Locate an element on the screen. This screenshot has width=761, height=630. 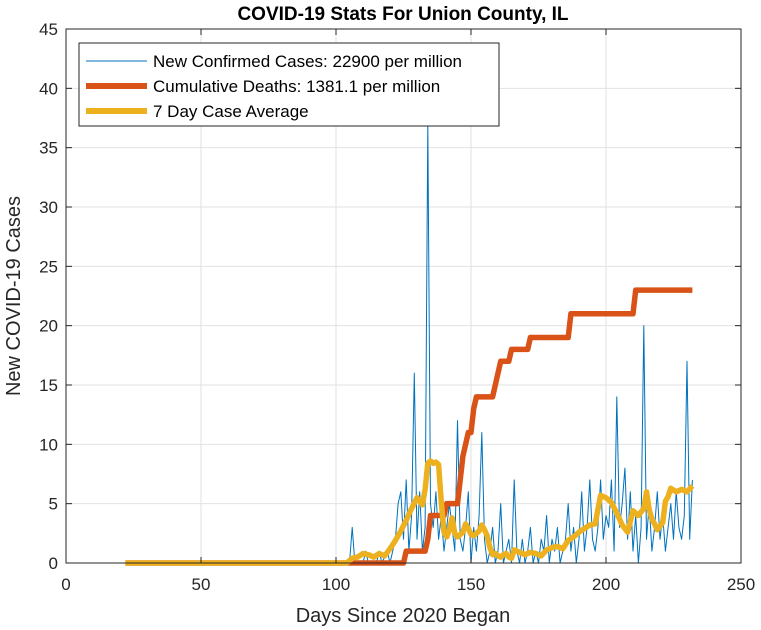
y-tick-label: 30 is located at coordinates (48, 207).